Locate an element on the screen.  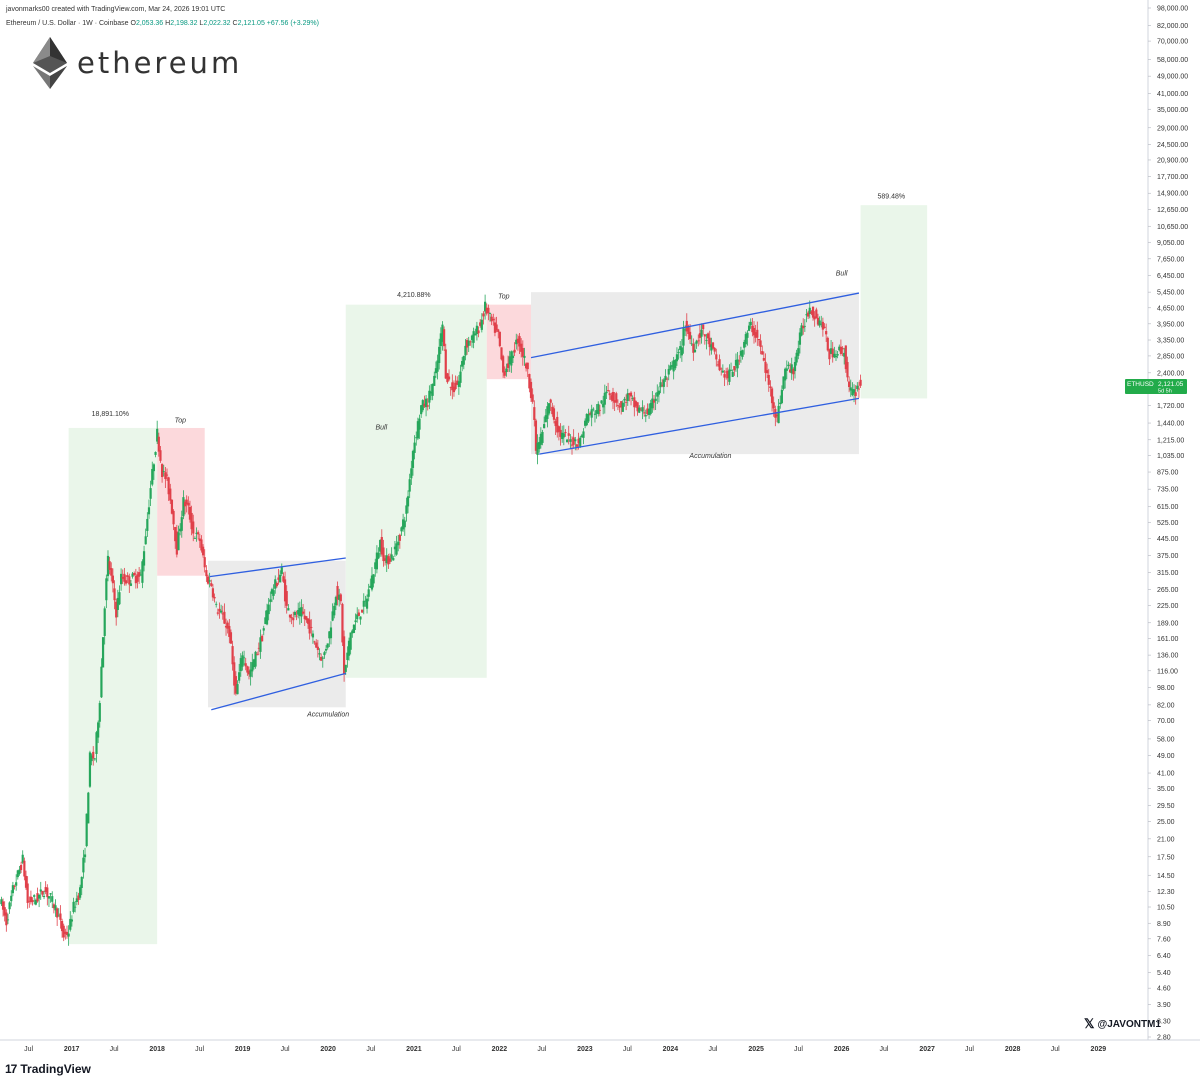
x-tick-label: 2017 is located at coordinates (72, 1049).